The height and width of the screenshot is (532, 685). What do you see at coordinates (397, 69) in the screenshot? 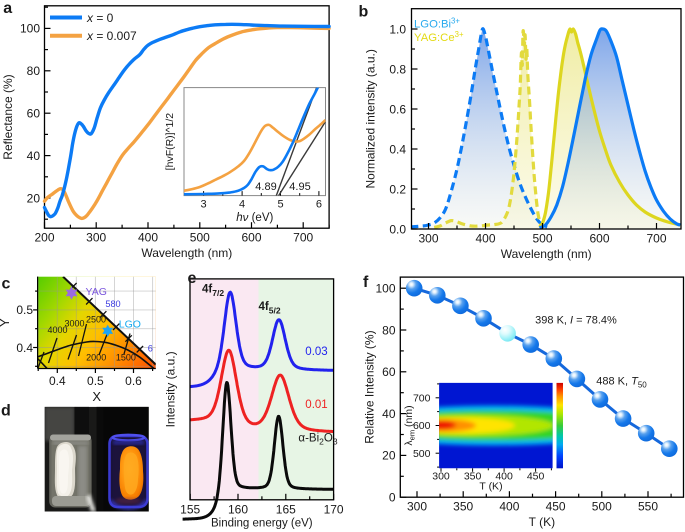
I see `svg-text: 0.8` at bounding box center [397, 69].